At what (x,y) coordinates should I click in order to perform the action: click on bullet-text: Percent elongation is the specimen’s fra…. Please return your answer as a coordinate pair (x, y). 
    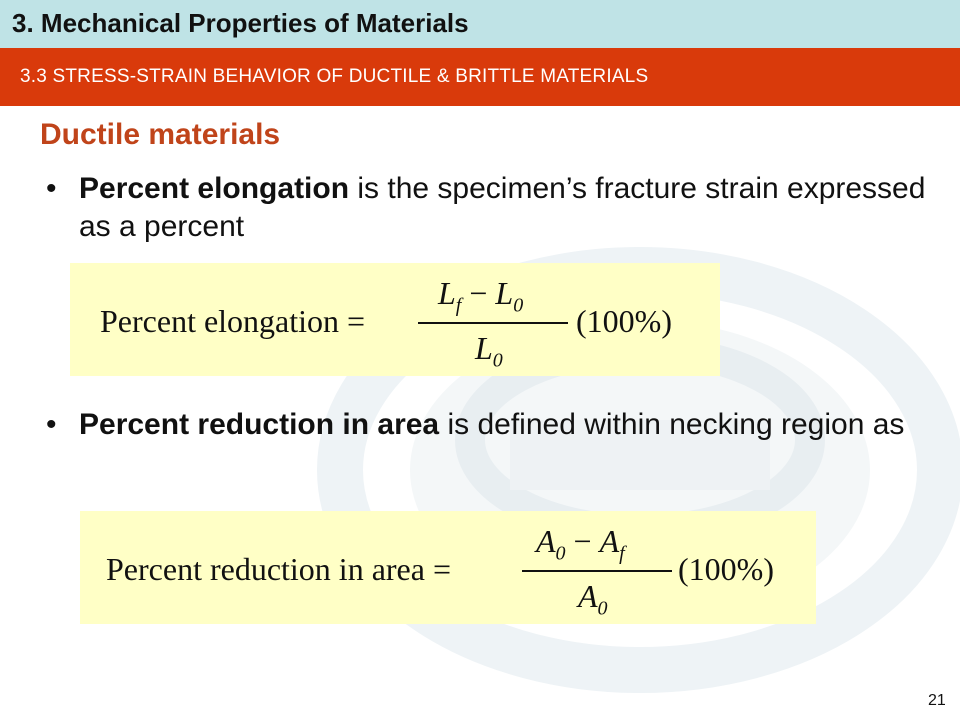
    Looking at the image, I should click on (502, 208).